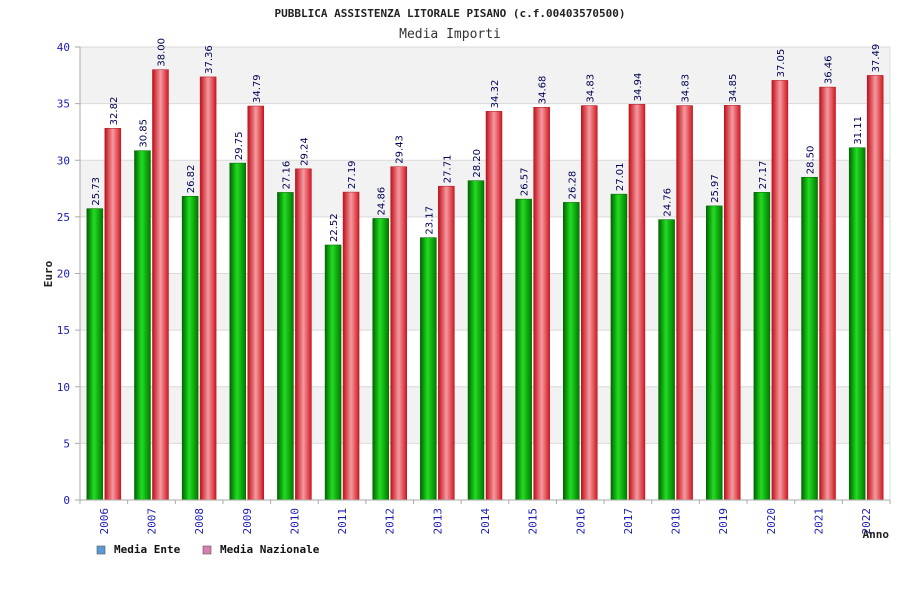  What do you see at coordinates (723, 521) in the screenshot?
I see `x-tick-label: 2019` at bounding box center [723, 521].